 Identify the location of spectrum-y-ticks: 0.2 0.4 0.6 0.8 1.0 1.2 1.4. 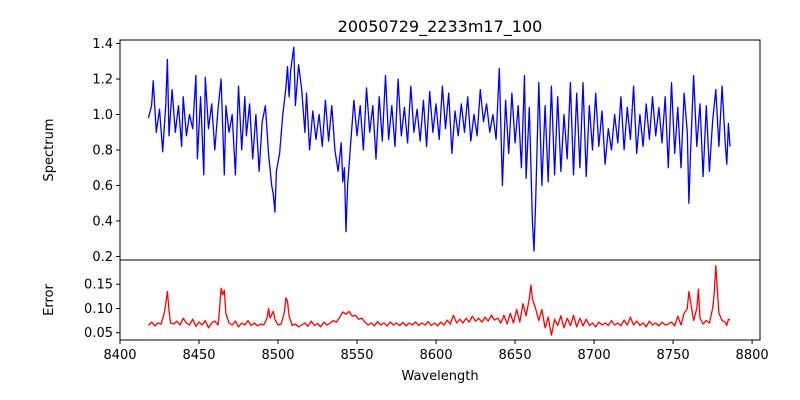
(106, 151).